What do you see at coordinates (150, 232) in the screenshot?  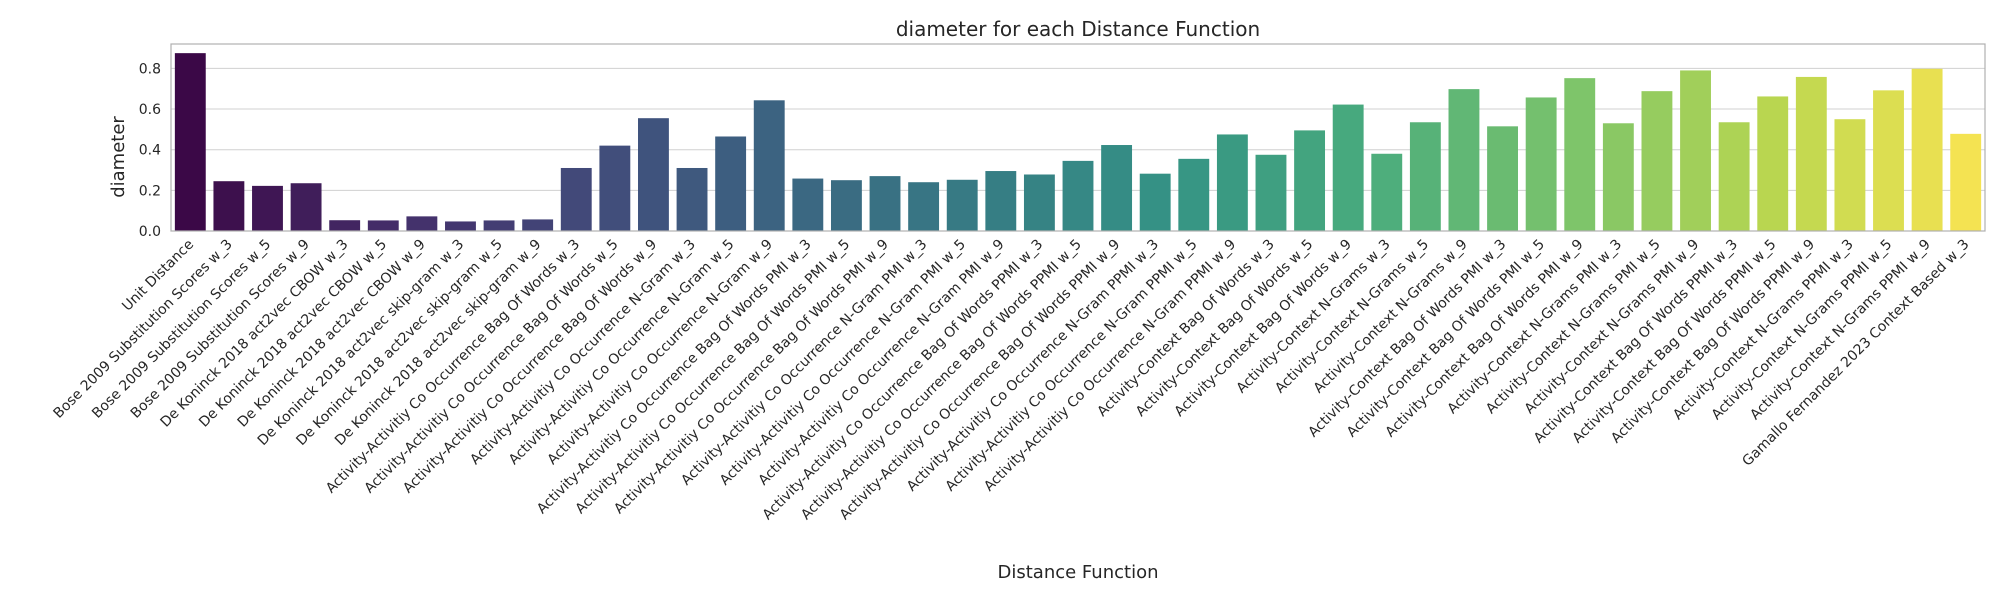 I see `y-tick-label: 0.0` at bounding box center [150, 232].